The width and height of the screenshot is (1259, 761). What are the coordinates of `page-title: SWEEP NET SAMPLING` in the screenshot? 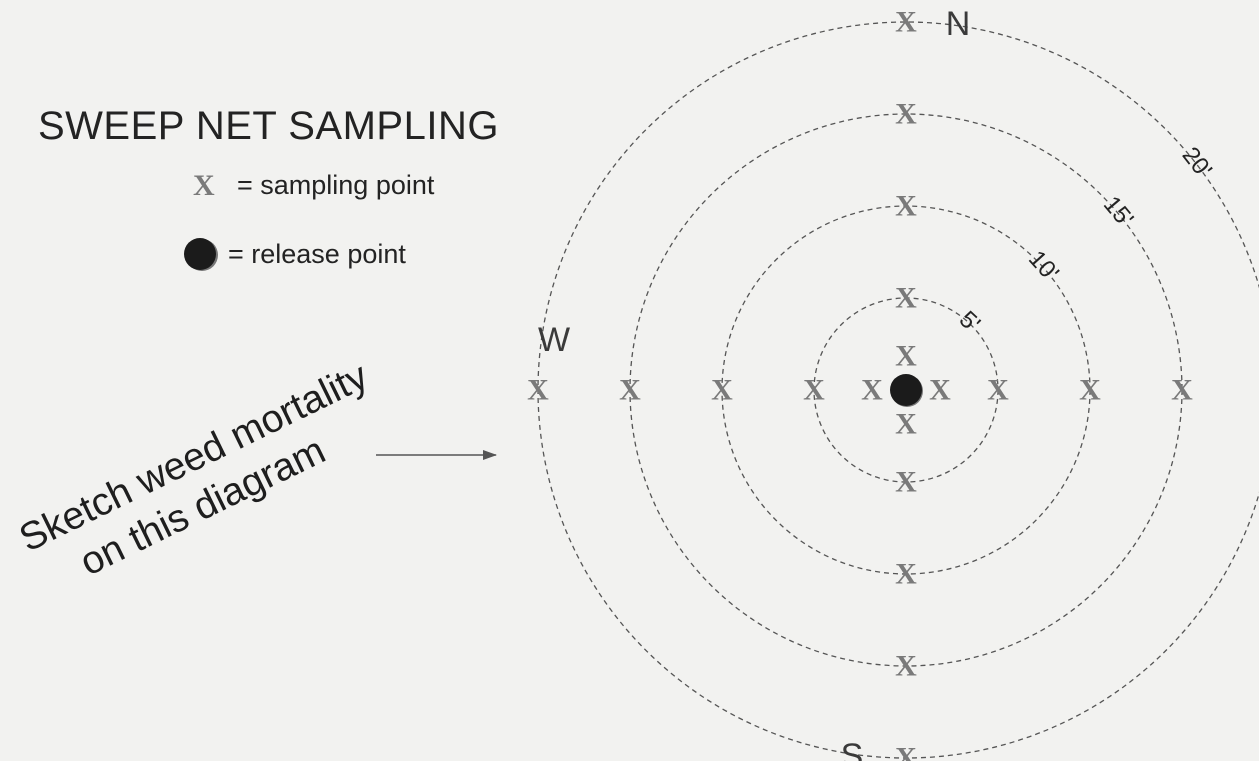 It's located at (268, 126).